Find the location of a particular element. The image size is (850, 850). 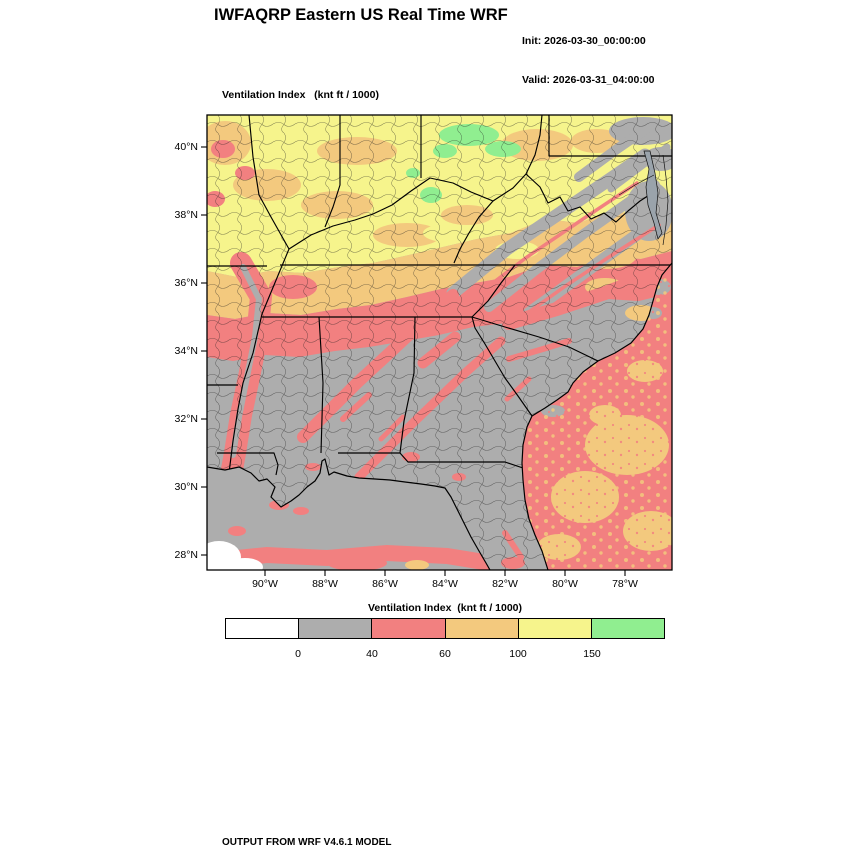

chesapeake-bay is located at coordinates (643, 198).